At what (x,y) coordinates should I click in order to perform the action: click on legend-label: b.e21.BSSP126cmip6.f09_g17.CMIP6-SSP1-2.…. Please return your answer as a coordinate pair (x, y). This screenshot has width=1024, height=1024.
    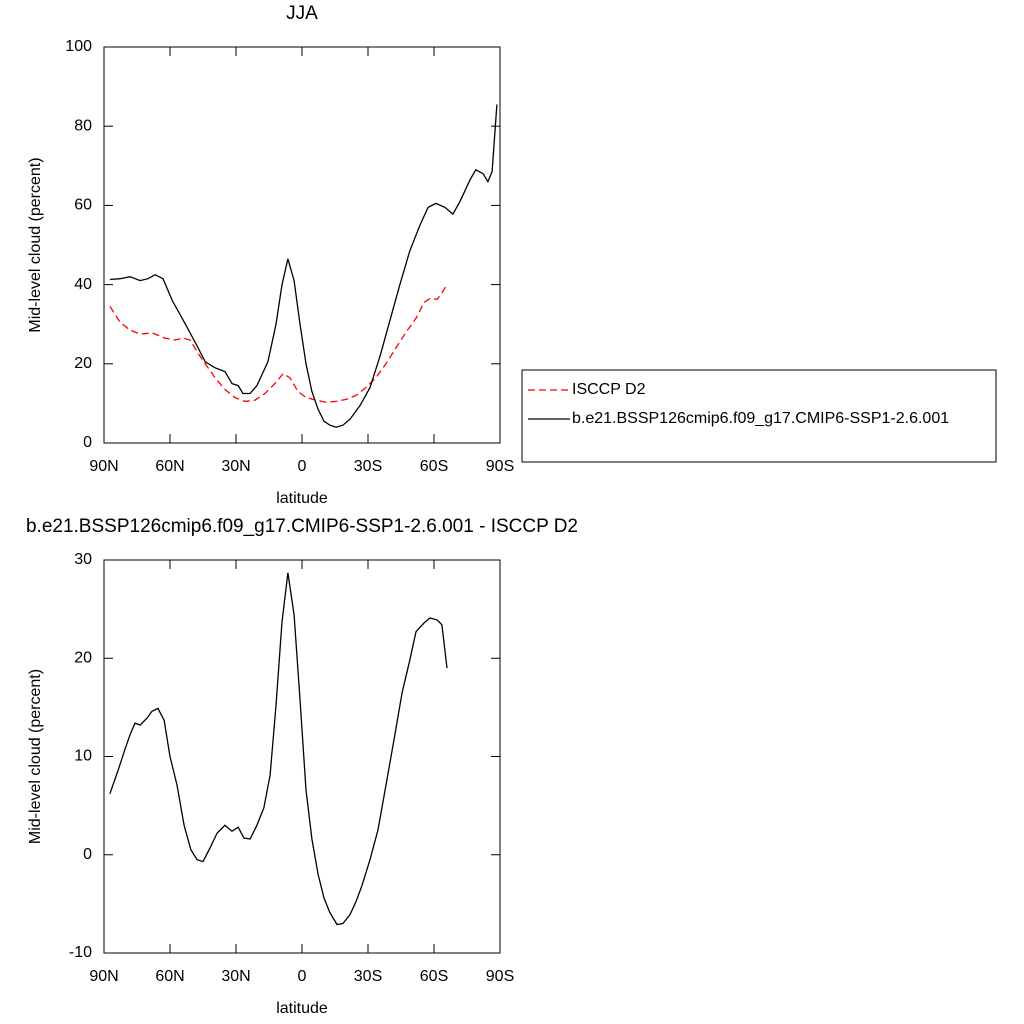
    Looking at the image, I should click on (760, 418).